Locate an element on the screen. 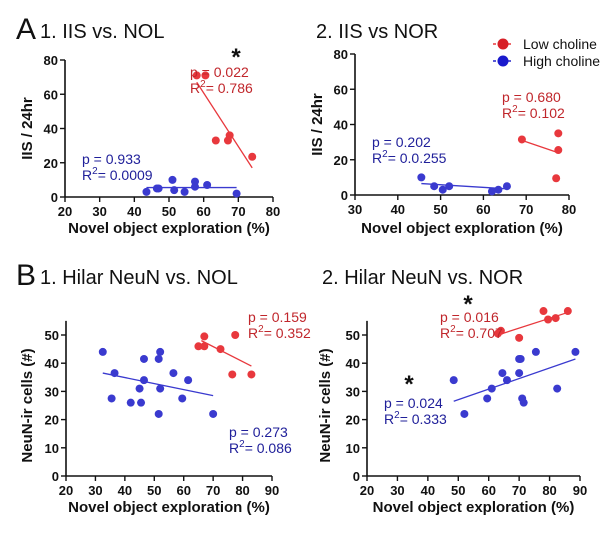 This screenshot has width=613, height=536. y-tick-label: 30 is located at coordinates (52, 391).